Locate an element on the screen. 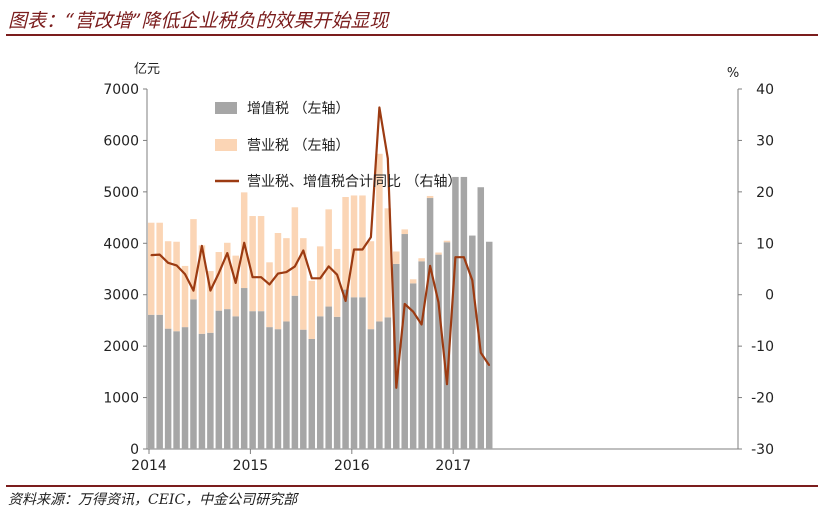 Image resolution: width=823 pixels, height=511 pixels. right-tick-label: -10 is located at coordinates (762, 347).